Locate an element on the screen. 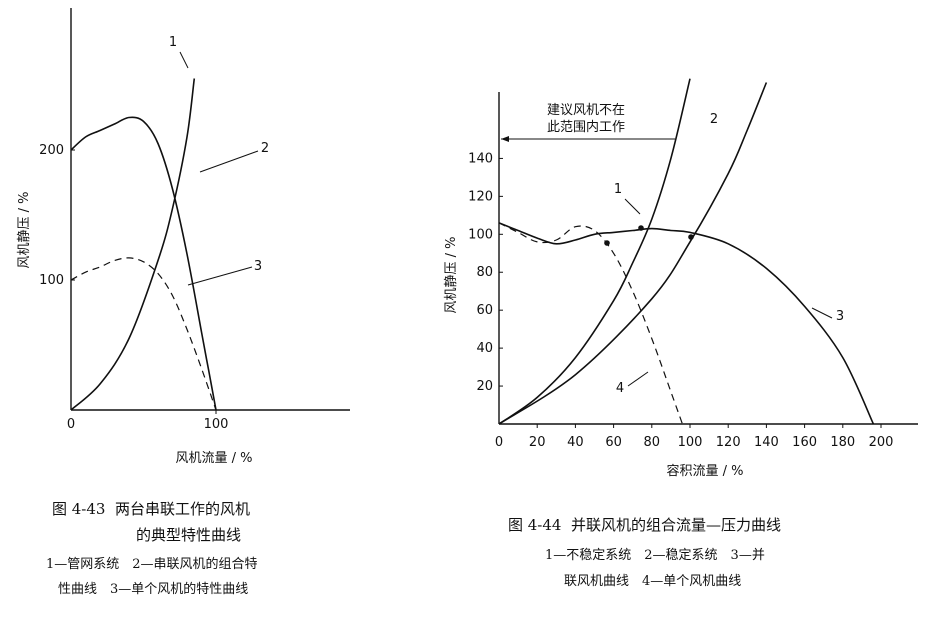 This screenshot has width=944, height=626. c1-series-1-line is located at coordinates (133, 244).